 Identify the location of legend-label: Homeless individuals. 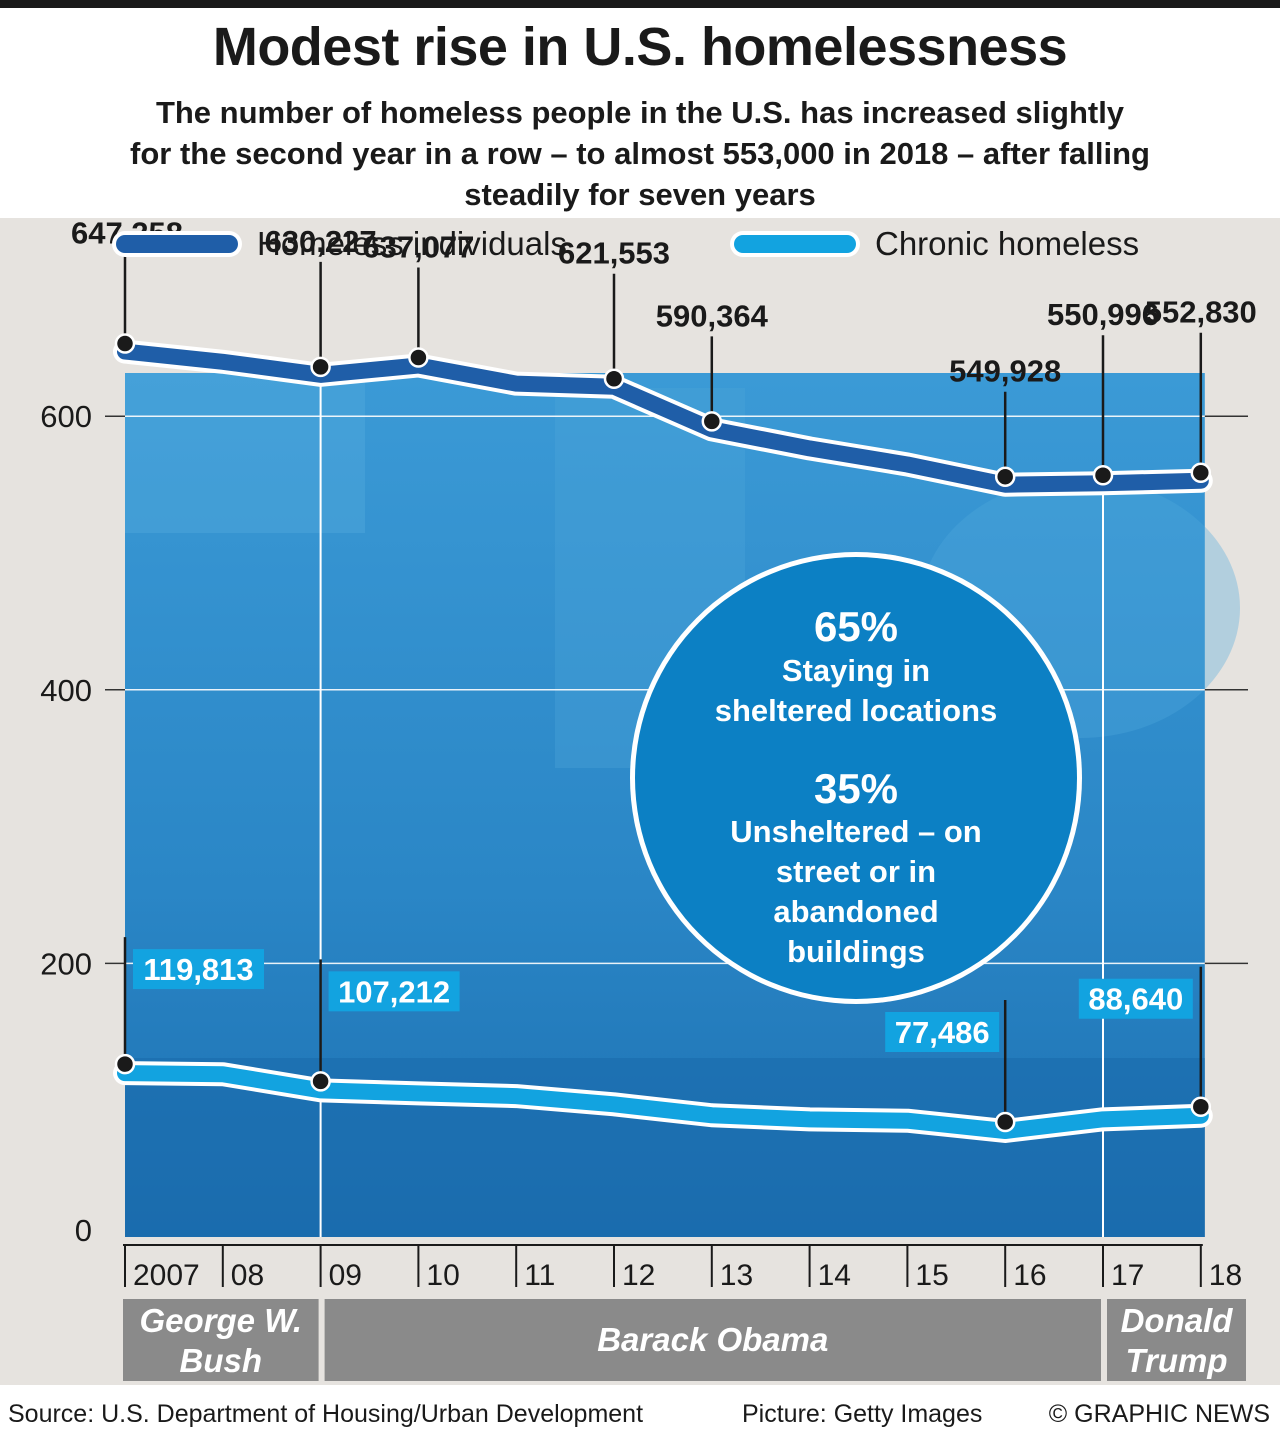
(412, 243).